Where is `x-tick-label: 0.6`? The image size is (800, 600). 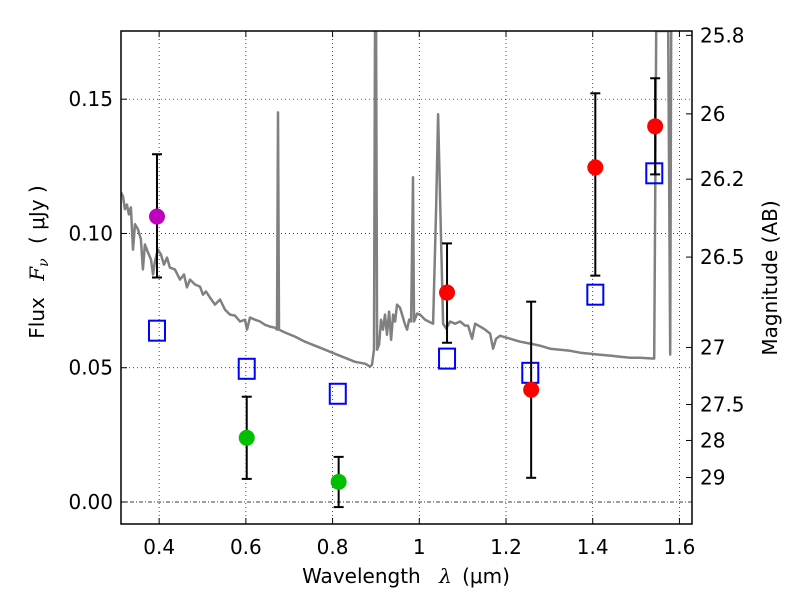 x-tick-label: 0.6 is located at coordinates (246, 547).